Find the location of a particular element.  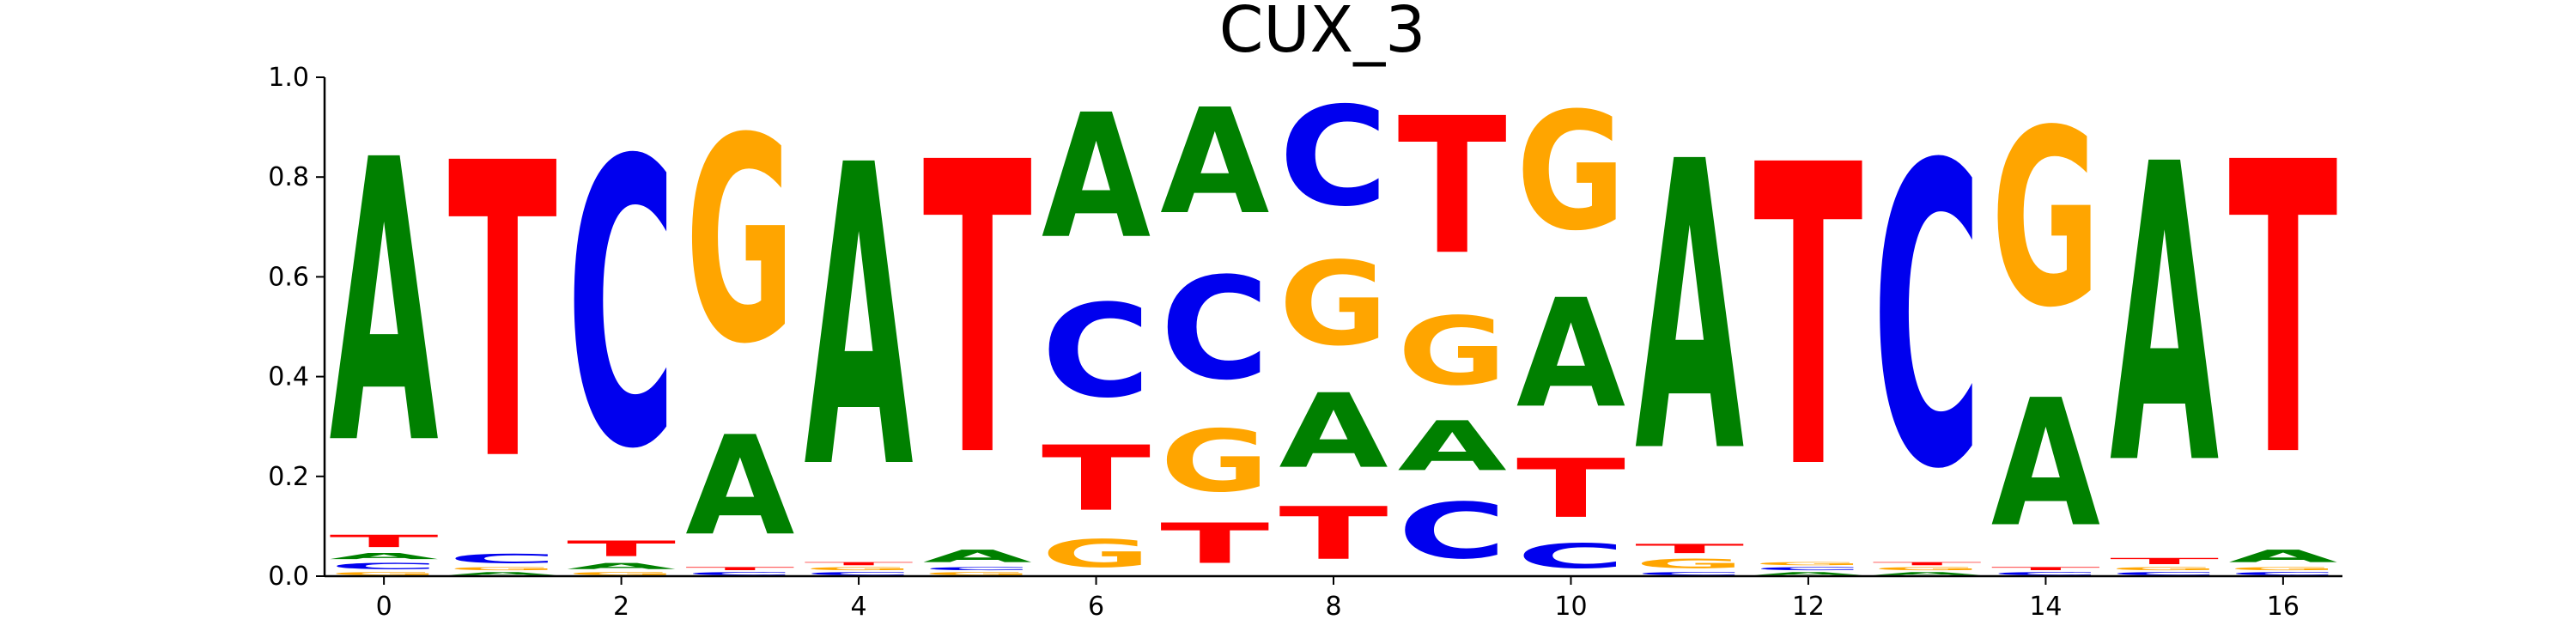

logo-letter-A-pos-9: A is located at coordinates (1452, 446).